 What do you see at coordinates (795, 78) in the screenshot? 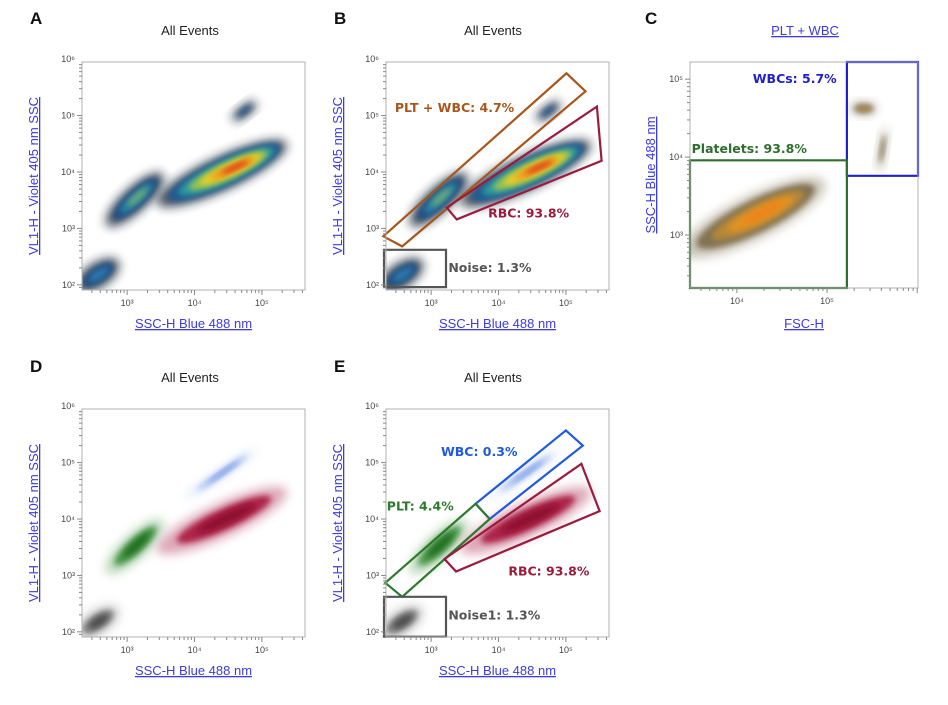
I see `gate-label: WBCs: 5.7%` at bounding box center [795, 78].